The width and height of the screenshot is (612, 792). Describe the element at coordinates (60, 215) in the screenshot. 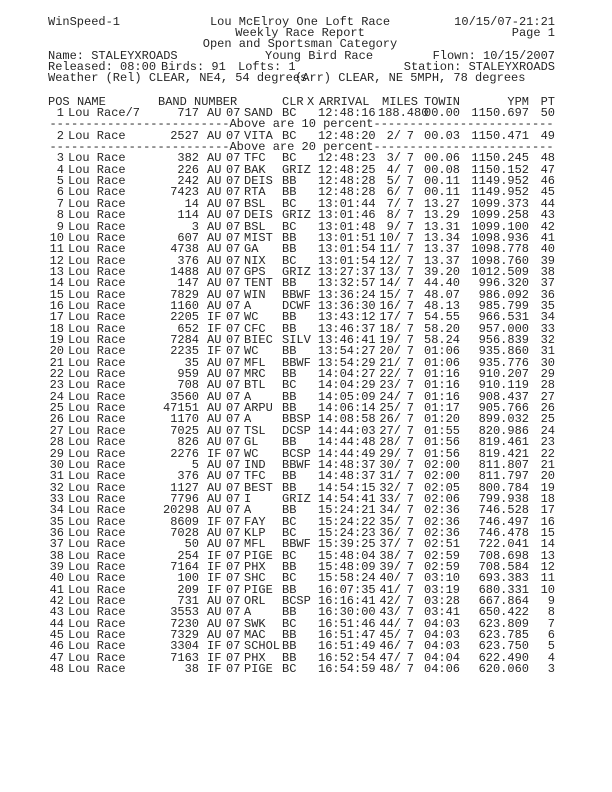

I see `cell-pos: 8` at that location.